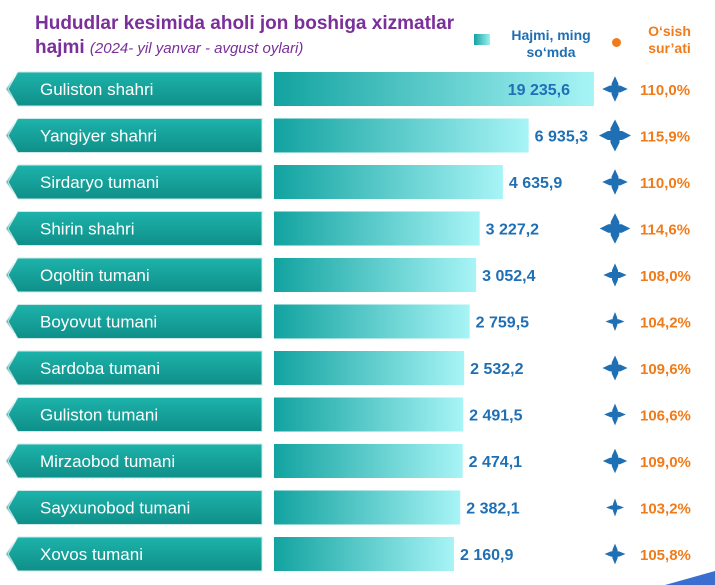  Describe the element at coordinates (616, 42) in the screenshot. I see `legend-growth-dot` at that location.